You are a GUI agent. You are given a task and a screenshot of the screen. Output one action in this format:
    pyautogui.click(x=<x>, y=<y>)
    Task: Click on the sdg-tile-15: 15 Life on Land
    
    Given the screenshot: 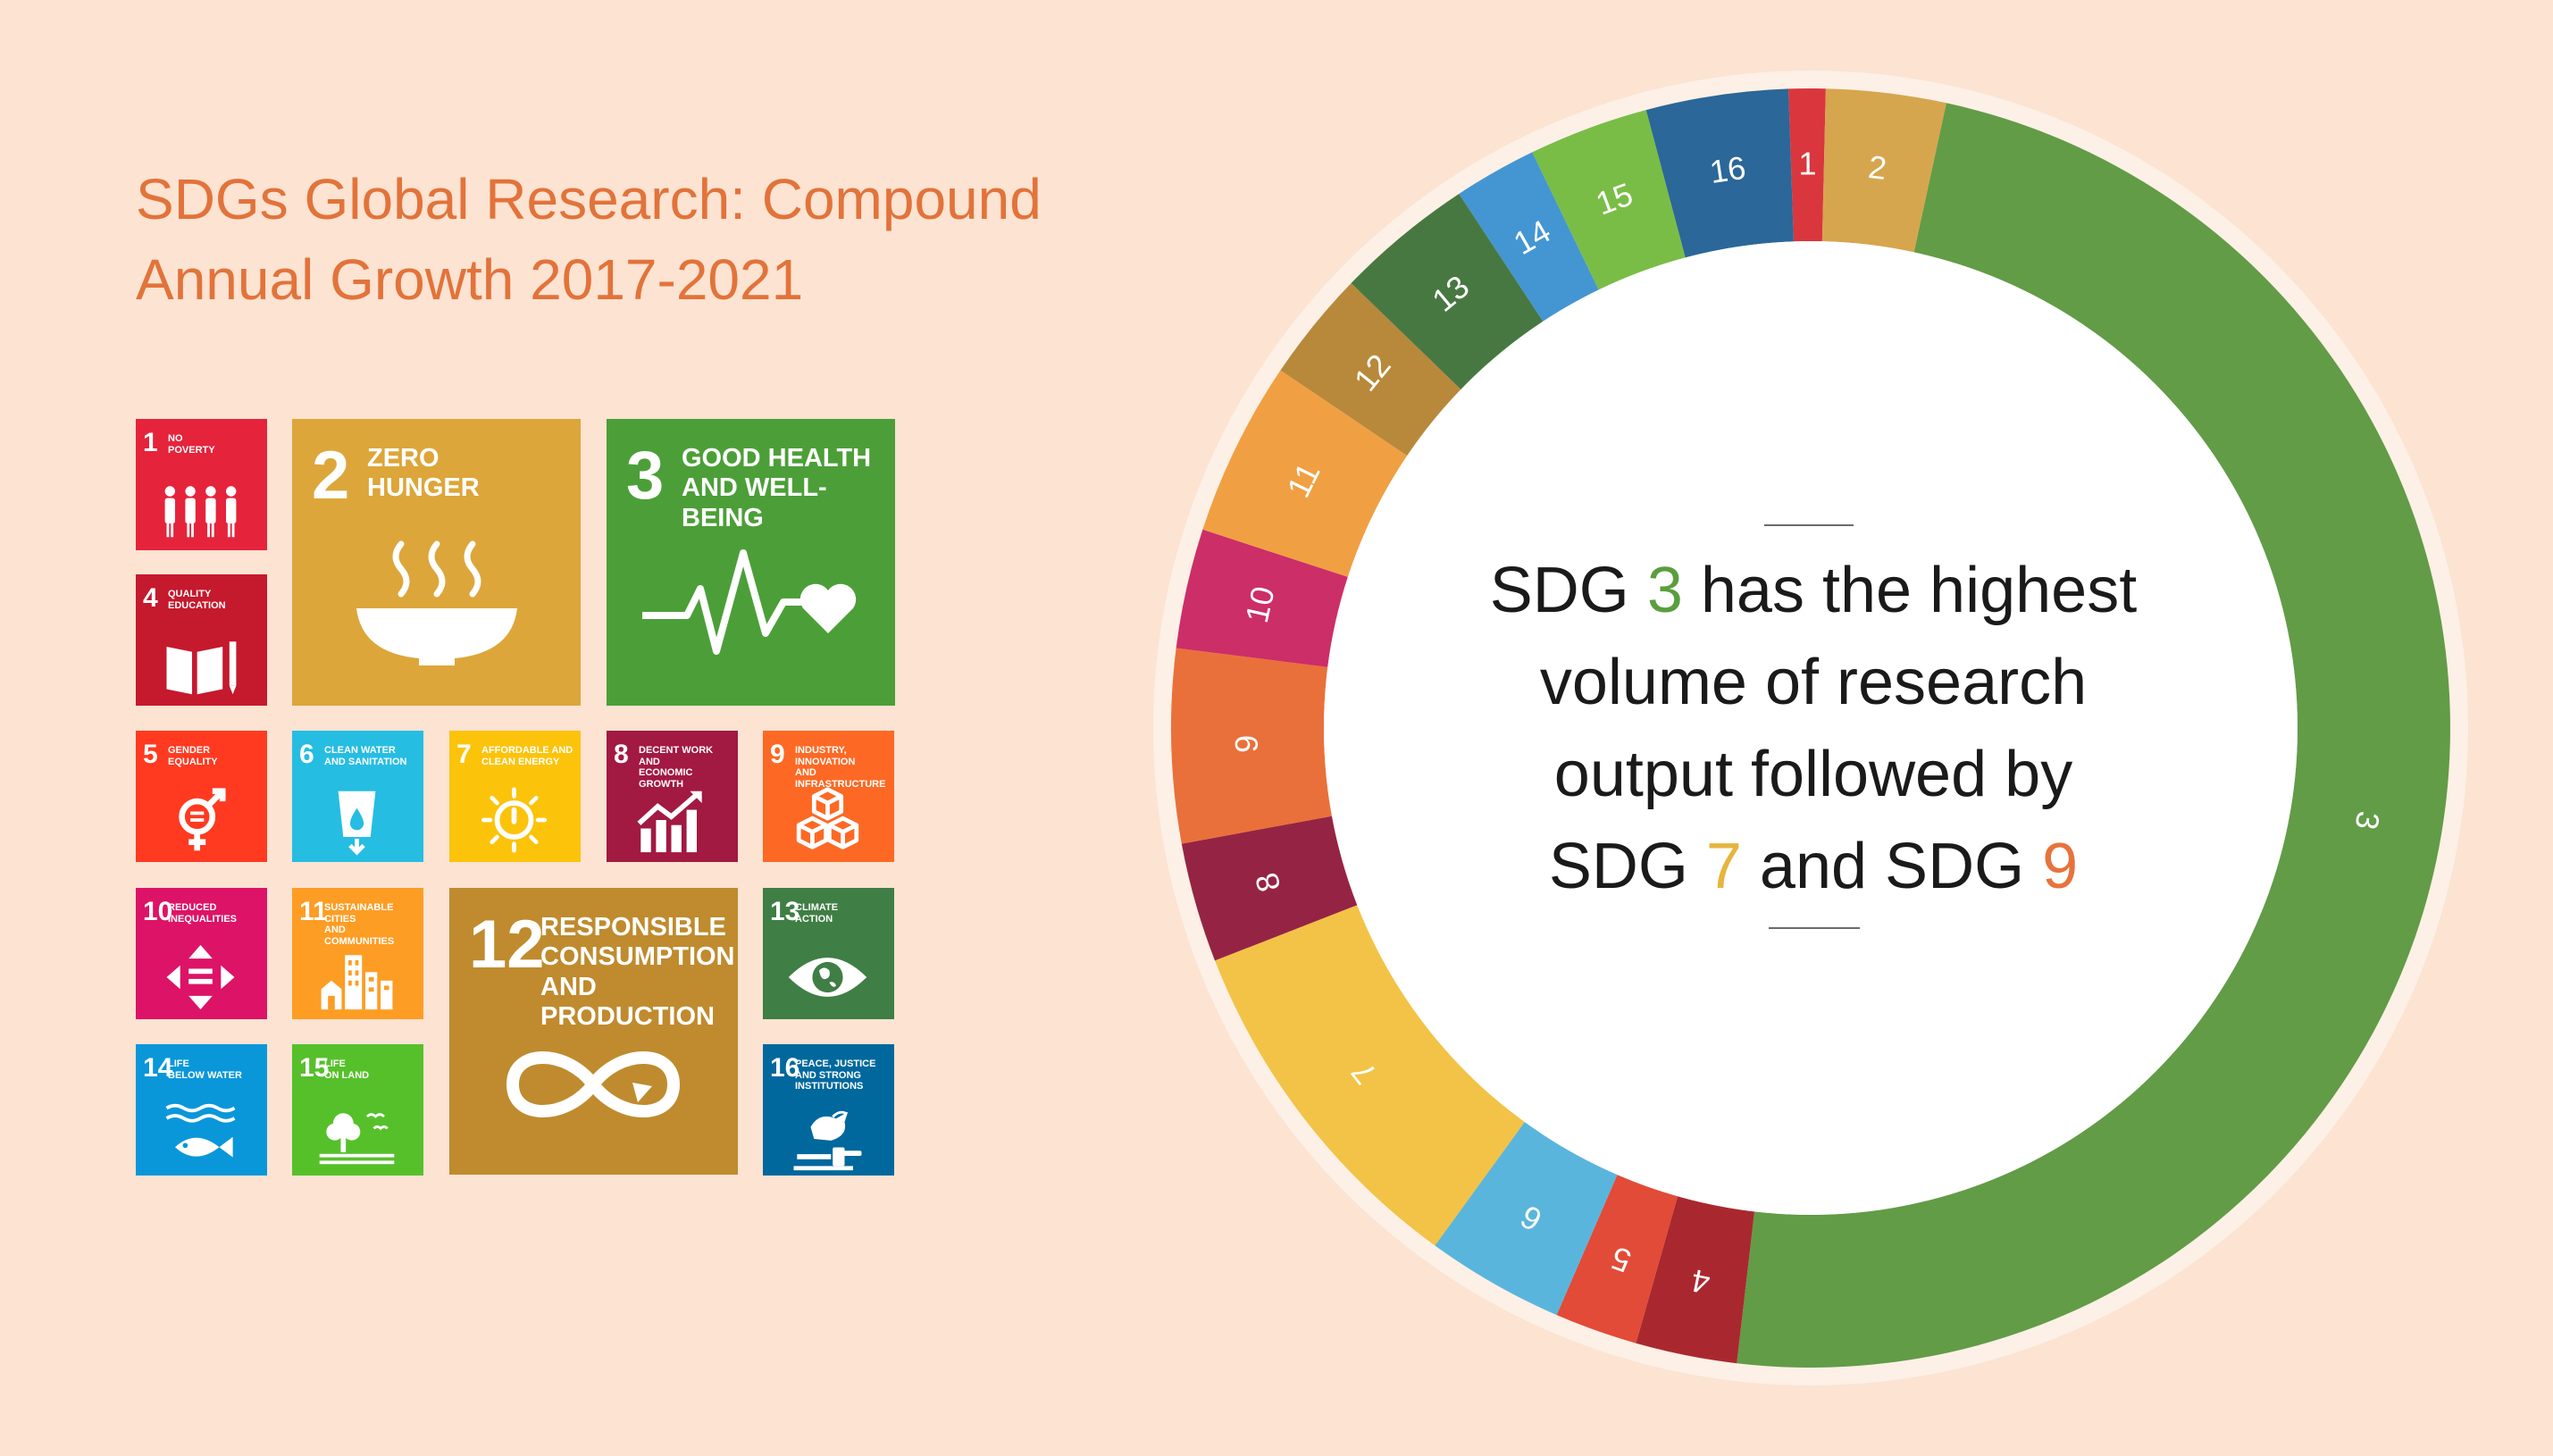 What is the action you would take?
    pyautogui.click(x=358, y=1110)
    